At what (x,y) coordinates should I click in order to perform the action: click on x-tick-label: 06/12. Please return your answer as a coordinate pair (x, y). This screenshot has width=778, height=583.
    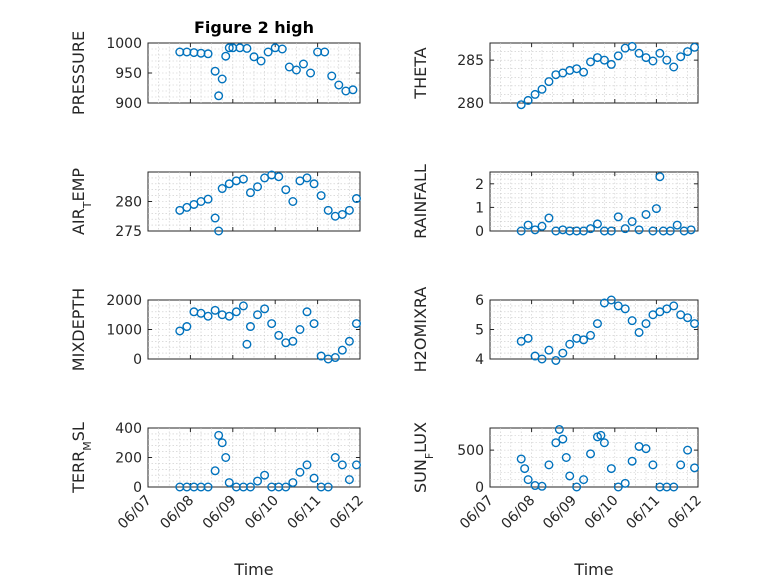
    Looking at the image, I should click on (685, 513).